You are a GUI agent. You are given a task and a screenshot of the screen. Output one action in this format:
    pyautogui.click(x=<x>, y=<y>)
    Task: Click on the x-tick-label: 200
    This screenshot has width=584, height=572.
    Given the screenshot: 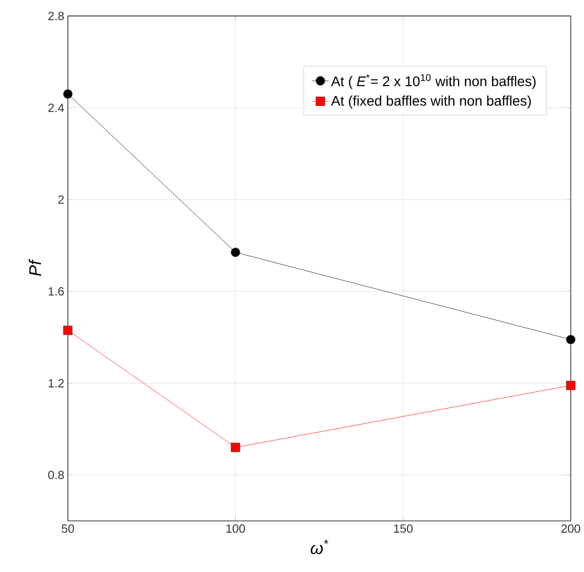 What is the action you would take?
    pyautogui.click(x=570, y=528)
    